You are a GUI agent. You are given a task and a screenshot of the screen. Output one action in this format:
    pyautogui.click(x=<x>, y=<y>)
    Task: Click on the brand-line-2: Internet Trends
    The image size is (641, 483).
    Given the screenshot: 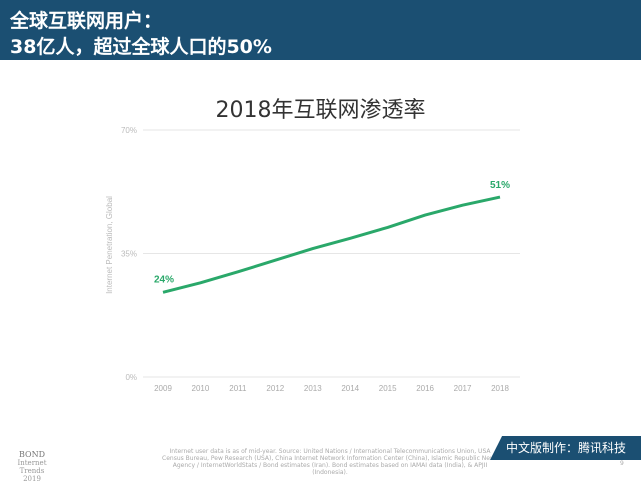 What is the action you would take?
    pyautogui.click(x=32, y=467)
    